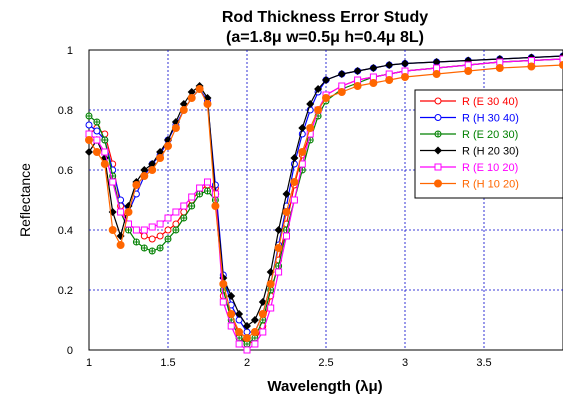  I want to click on y-tick-label: 0.8, so click(65, 111).